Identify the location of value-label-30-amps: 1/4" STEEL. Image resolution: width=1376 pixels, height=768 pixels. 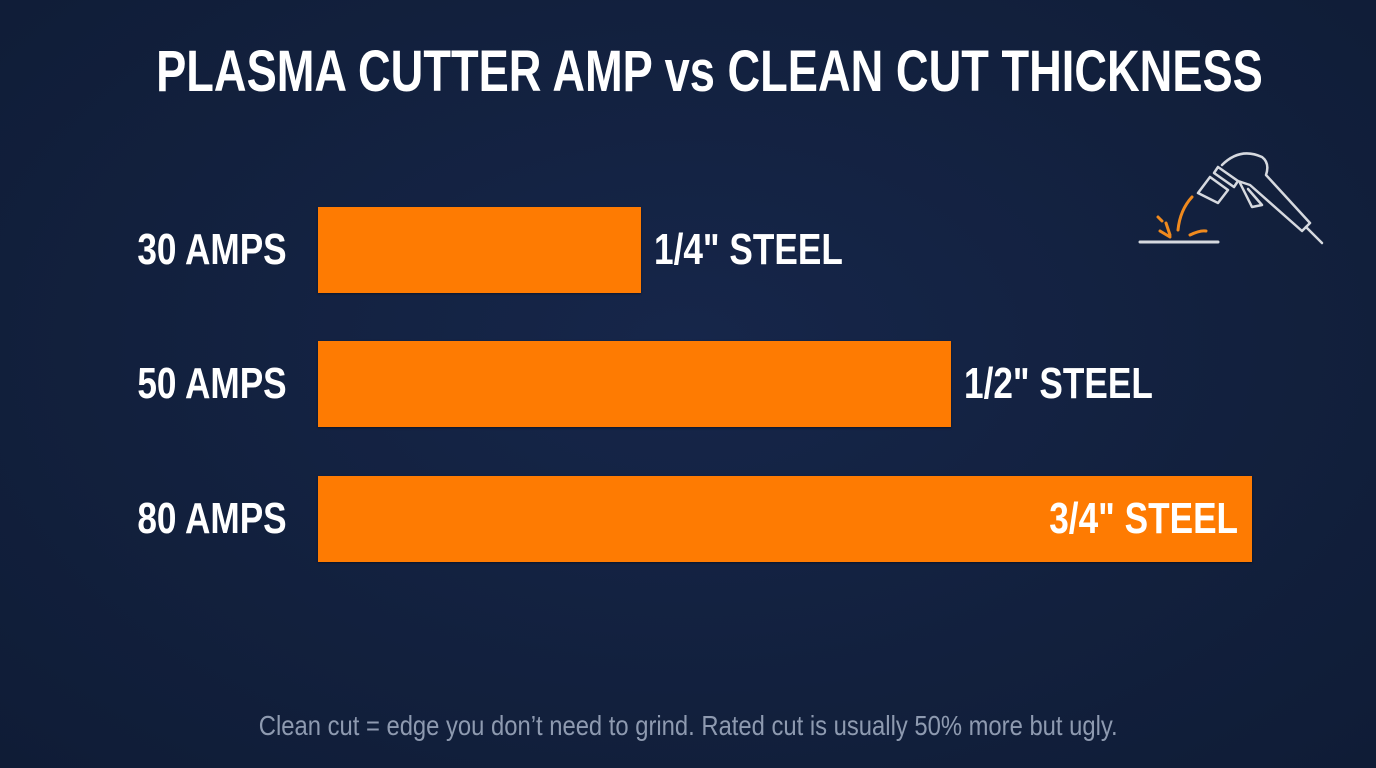
(748, 249).